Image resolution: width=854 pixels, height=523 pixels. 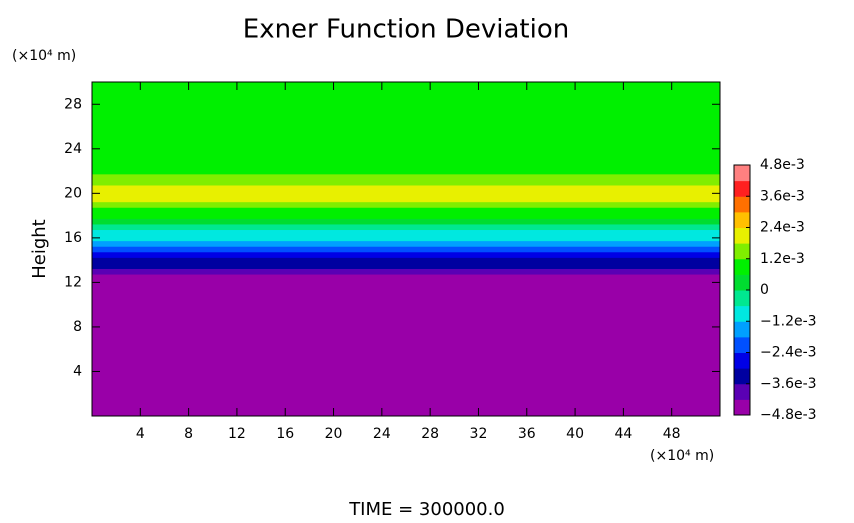 I want to click on y-tick-label: 8, so click(x=77, y=327).